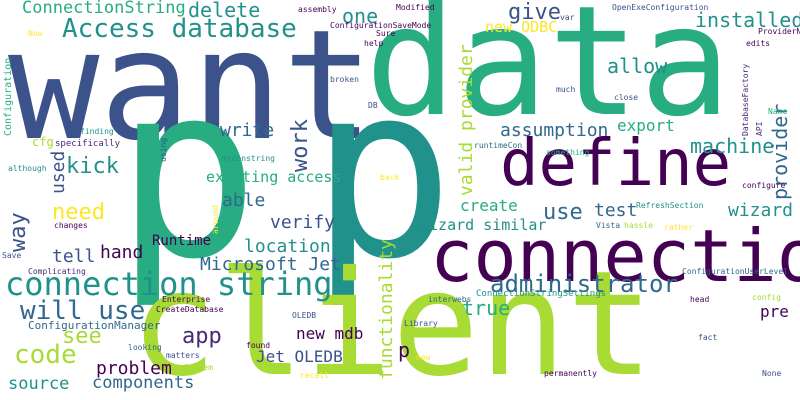 The height and width of the screenshot is (400, 800). I want to click on word-refreshsection: RefreshSection, so click(670, 205).